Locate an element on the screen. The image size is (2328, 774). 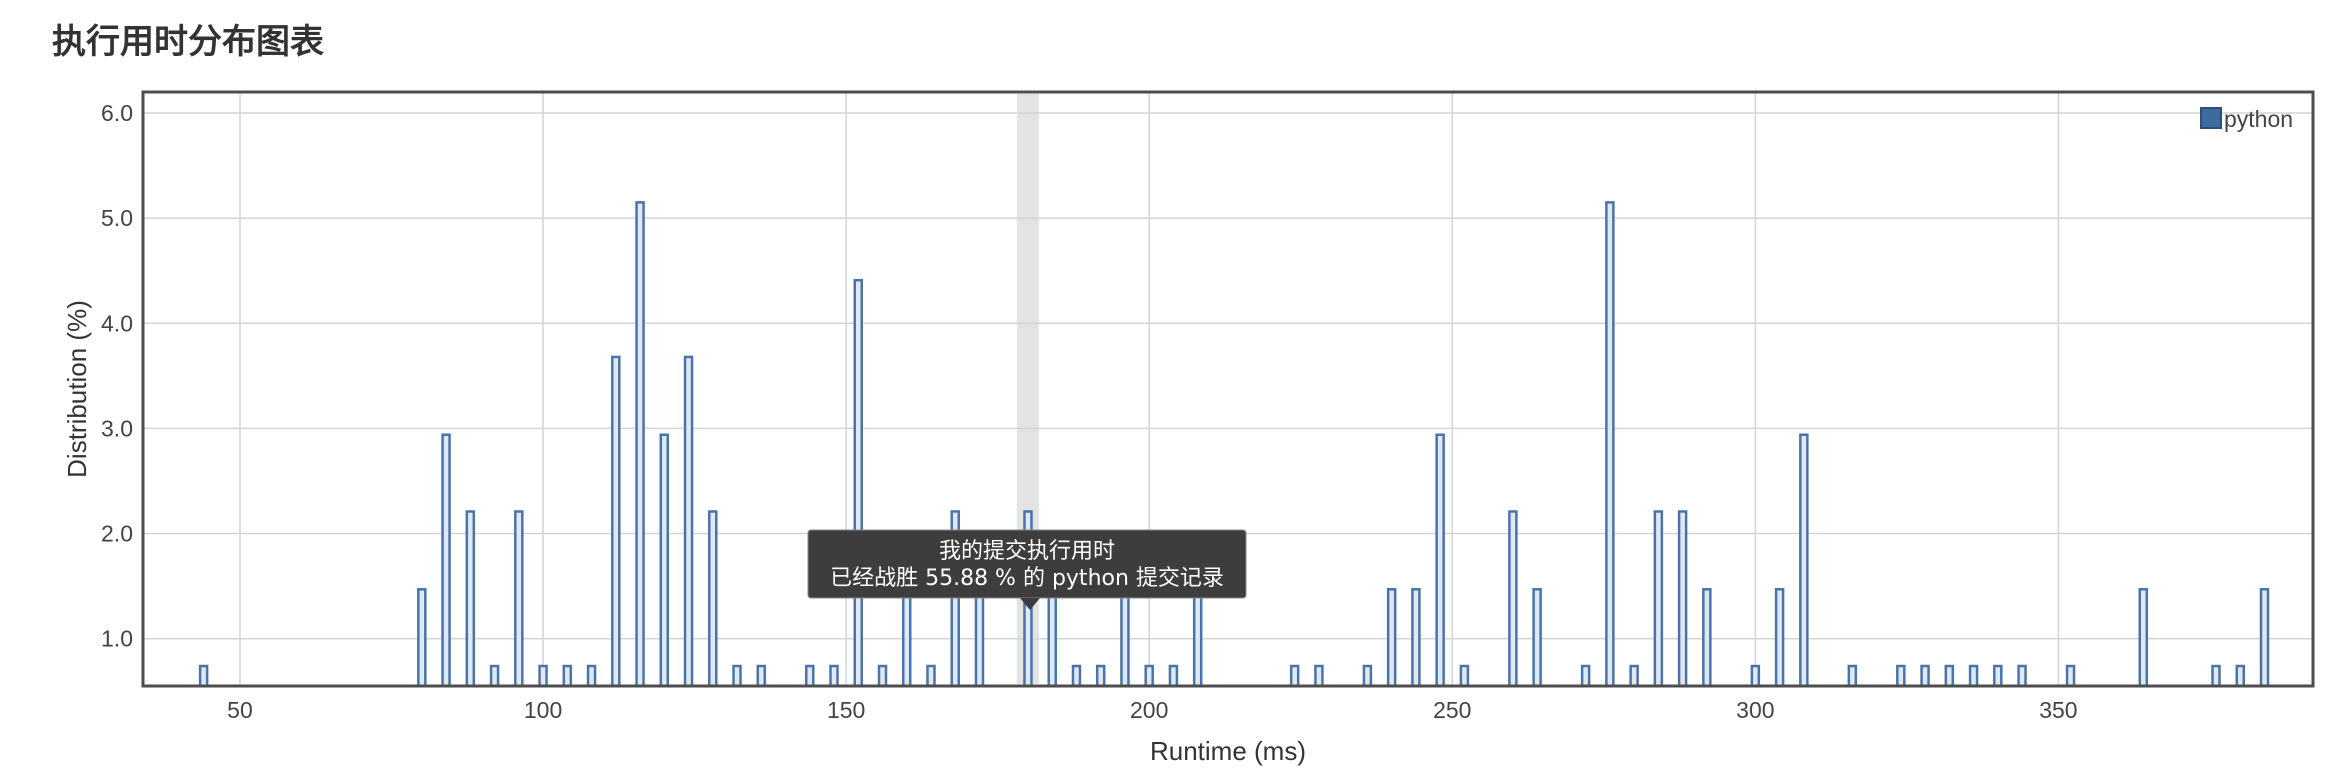
x-tick-label: 300 is located at coordinates (1755, 710).